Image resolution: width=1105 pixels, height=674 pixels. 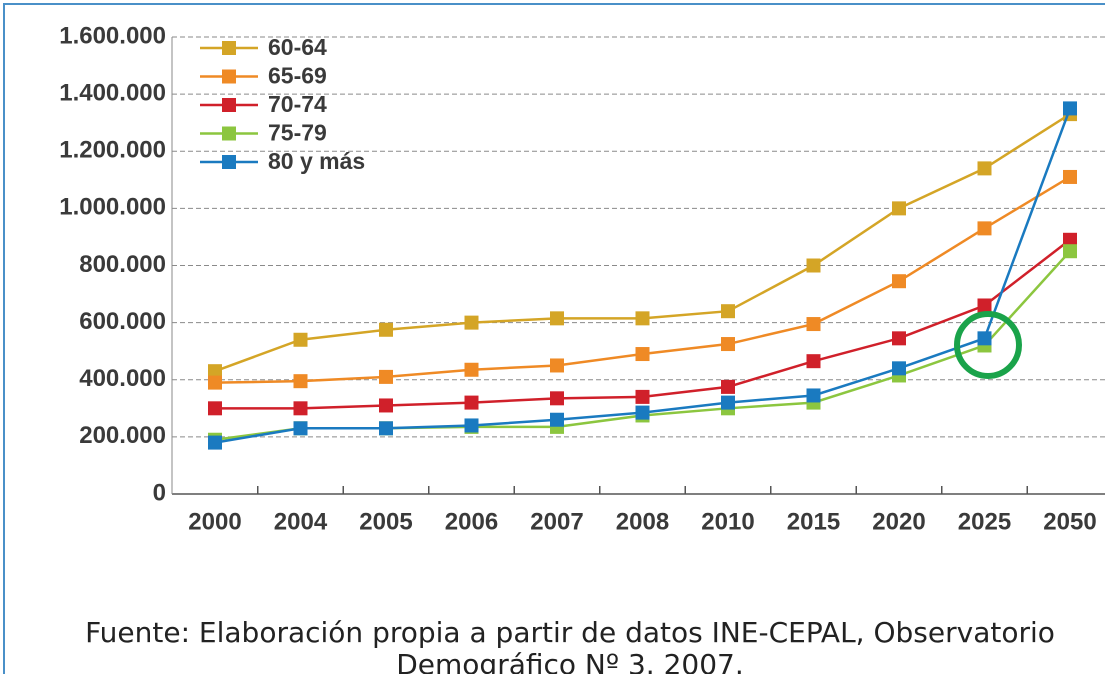 What do you see at coordinates (316, 161) in the screenshot?
I see `legend-label: 80 y más` at bounding box center [316, 161].